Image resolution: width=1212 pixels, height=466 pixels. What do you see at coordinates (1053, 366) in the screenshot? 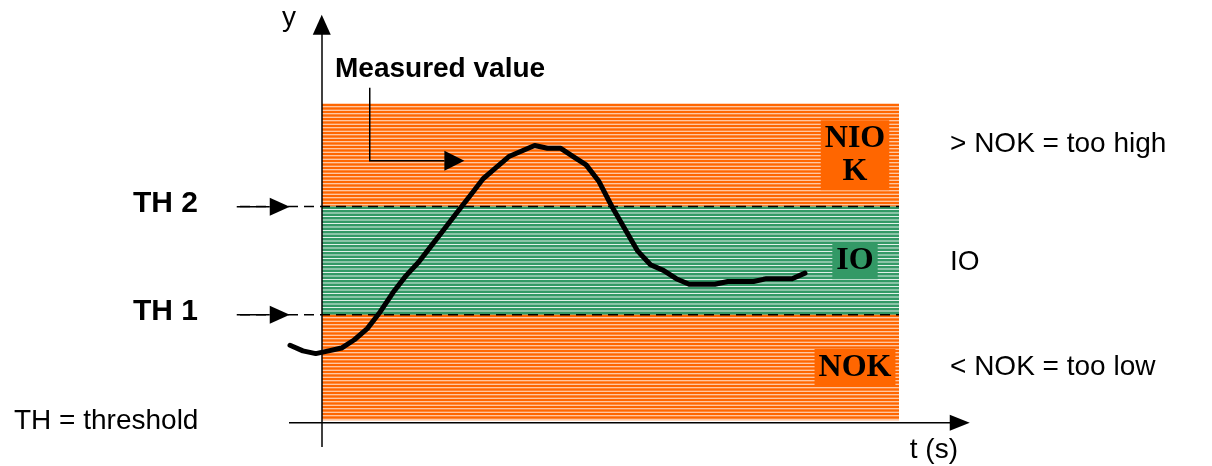
I see `text: < NOK = too low` at bounding box center [1053, 366].